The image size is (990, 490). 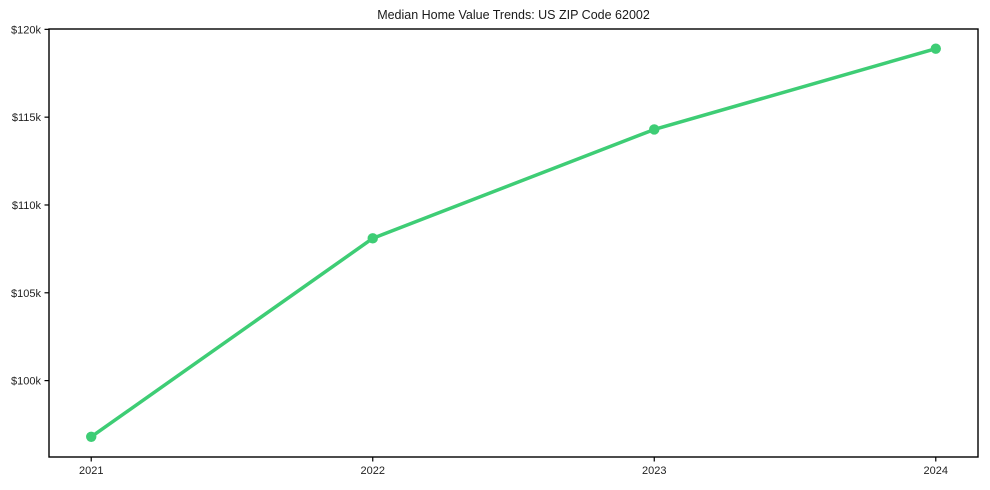 I want to click on x-tick-label: 2021, so click(x=91, y=471).